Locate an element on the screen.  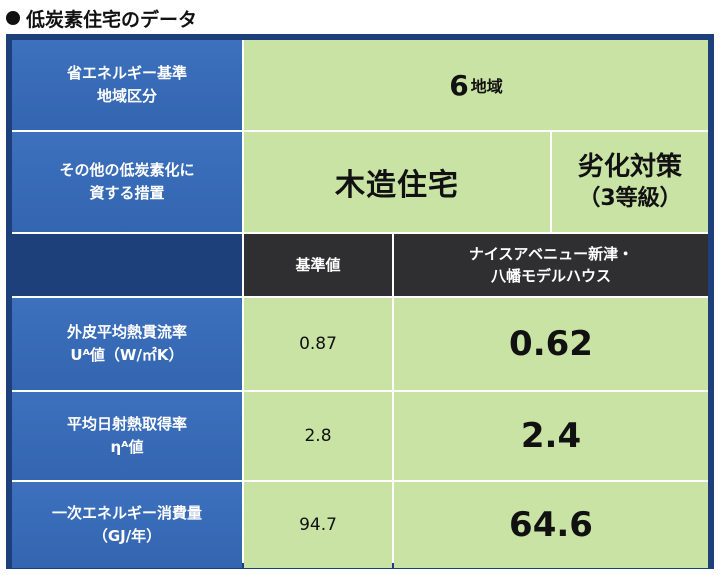
ua-standard-cell: 0.87 is located at coordinates (318, 344).